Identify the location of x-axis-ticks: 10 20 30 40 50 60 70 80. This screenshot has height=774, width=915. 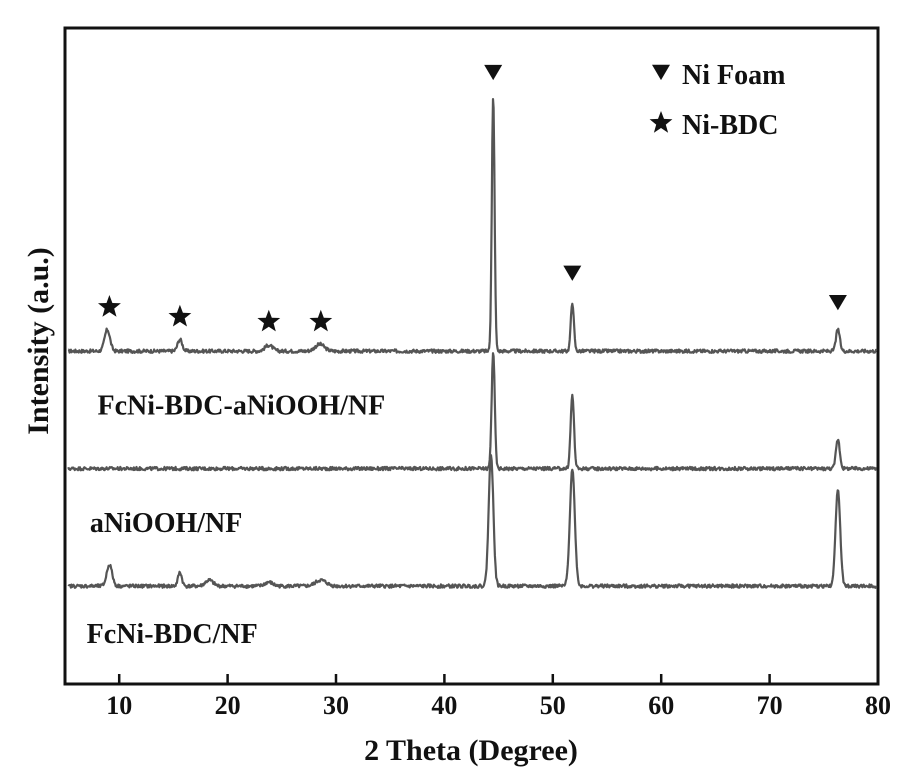
(498, 697).